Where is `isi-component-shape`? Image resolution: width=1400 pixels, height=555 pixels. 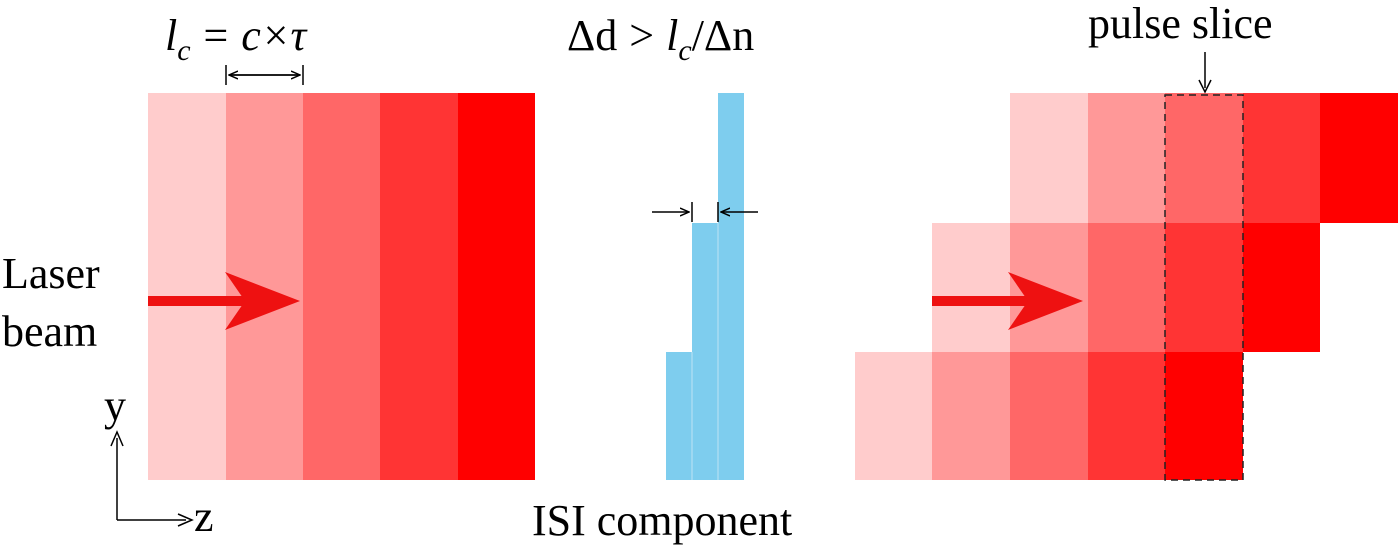 isi-component-shape is located at coordinates (705, 286).